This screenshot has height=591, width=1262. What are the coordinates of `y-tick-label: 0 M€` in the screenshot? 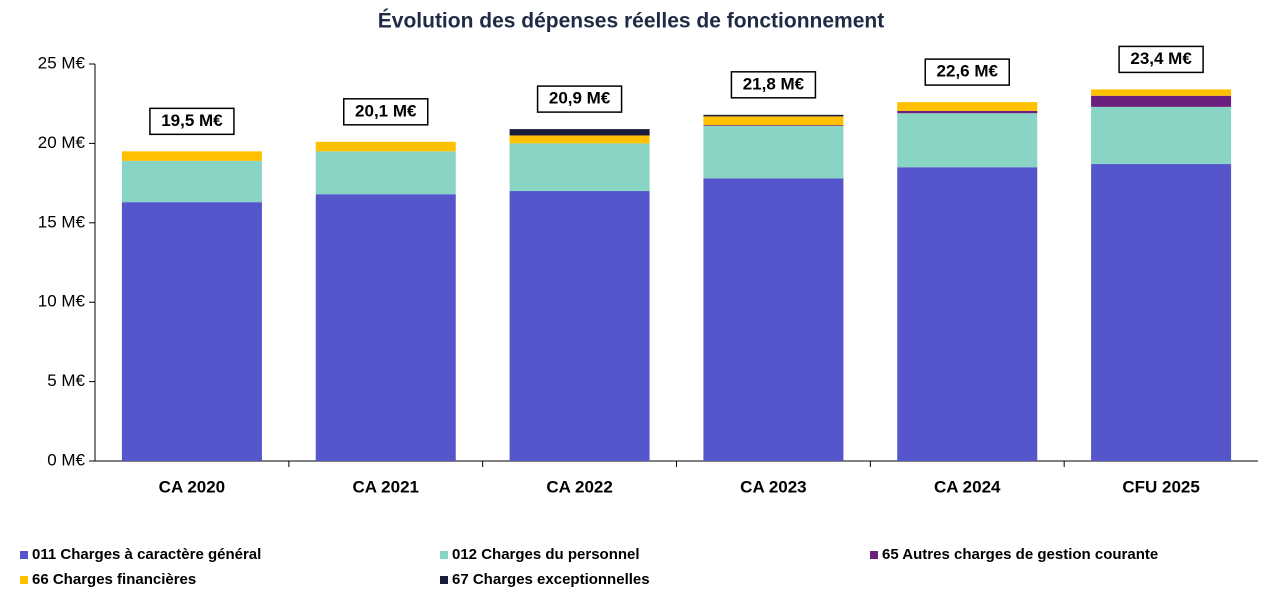 It's located at (66, 459).